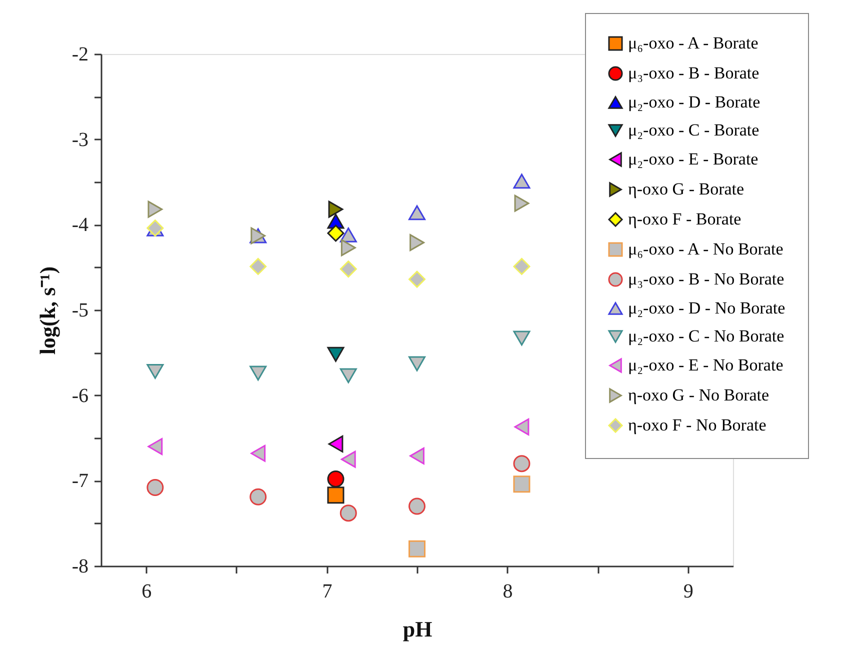 This screenshot has width=845, height=663. Describe the element at coordinates (80, 139) in the screenshot. I see `y-tick-label: -3` at that location.